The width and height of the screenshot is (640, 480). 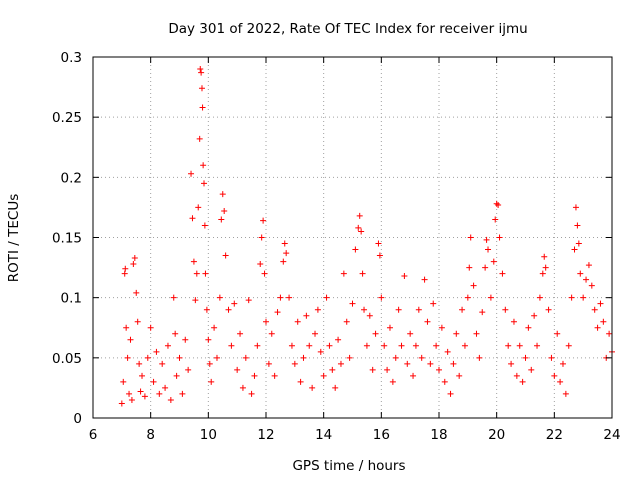 What do you see at coordinates (208, 435) in the screenshot?
I see `x-tick-label: 10` at bounding box center [208, 435].